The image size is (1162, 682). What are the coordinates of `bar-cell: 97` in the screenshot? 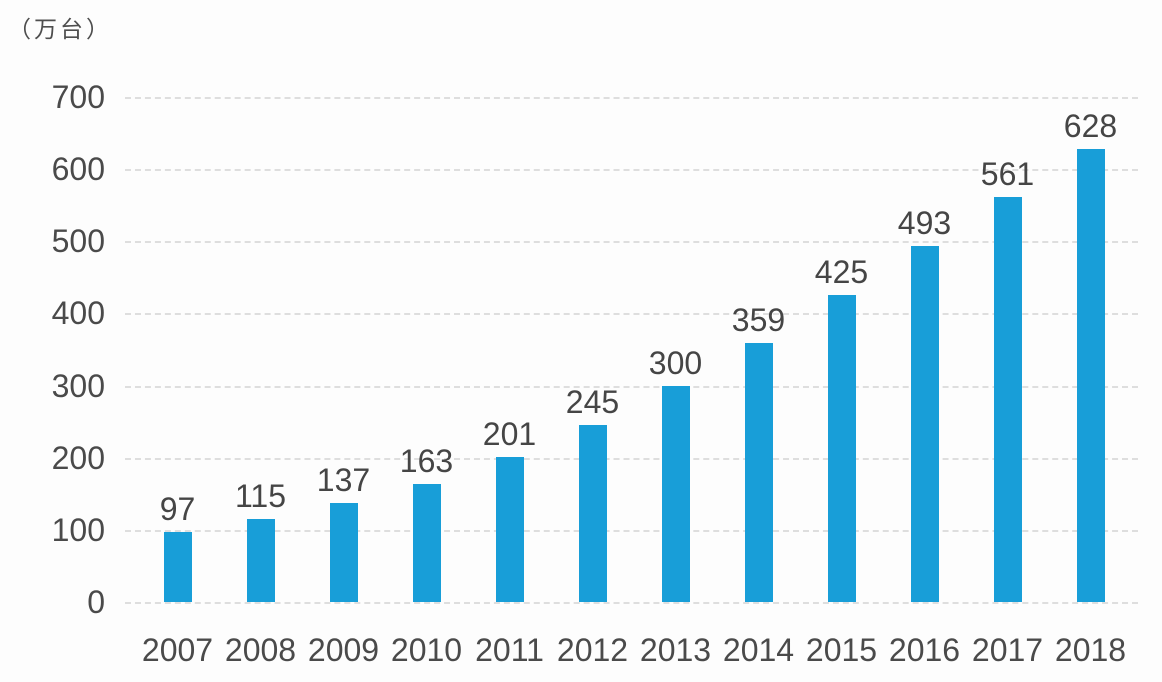 It's located at (177, 349).